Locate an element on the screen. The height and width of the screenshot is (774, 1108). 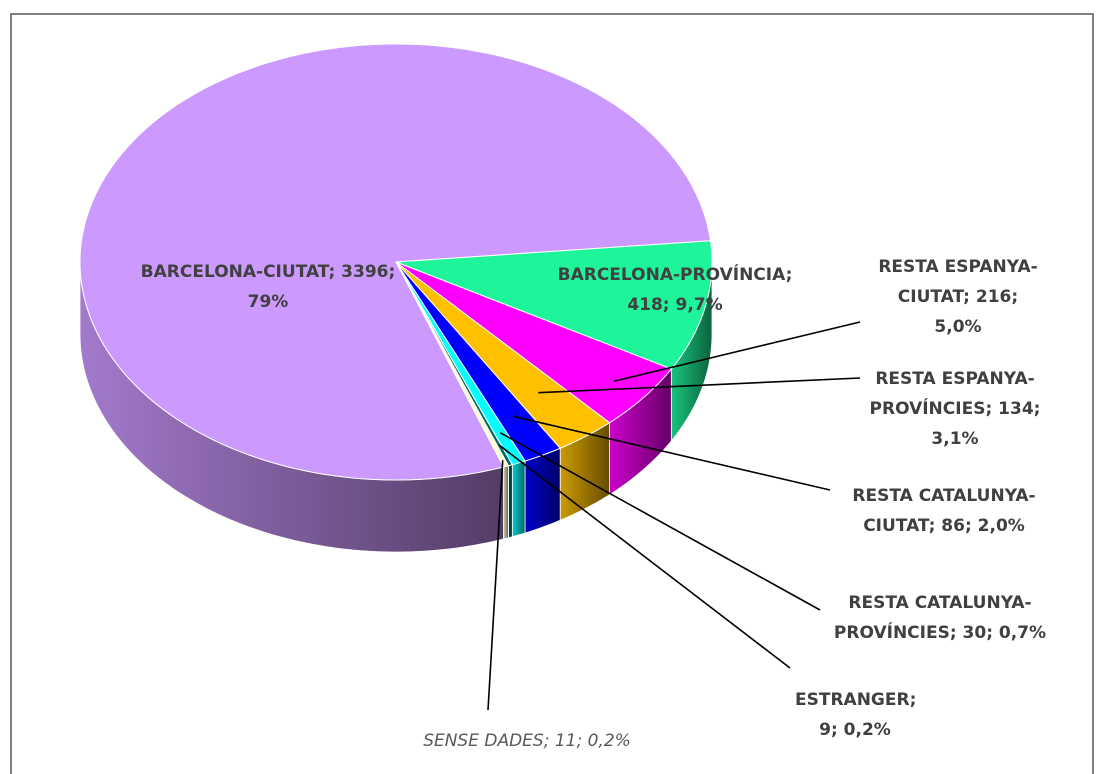
data-label: BARCELONA-PROVÍNCIA; 418; 9,7% is located at coordinates (675, 290).